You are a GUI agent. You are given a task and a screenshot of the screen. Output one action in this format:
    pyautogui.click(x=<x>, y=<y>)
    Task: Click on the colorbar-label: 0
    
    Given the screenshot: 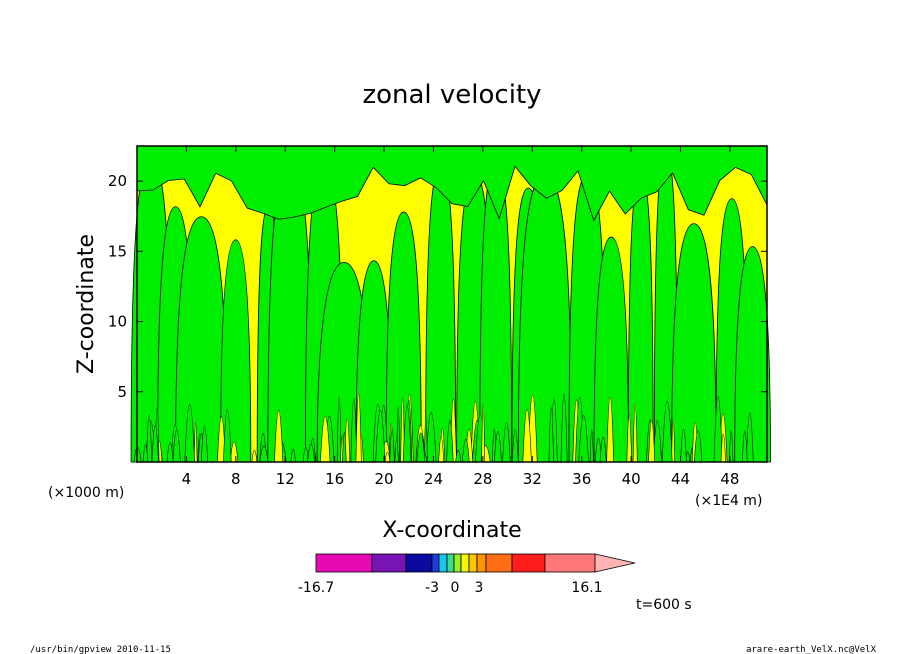 What is the action you would take?
    pyautogui.click(x=455, y=588)
    